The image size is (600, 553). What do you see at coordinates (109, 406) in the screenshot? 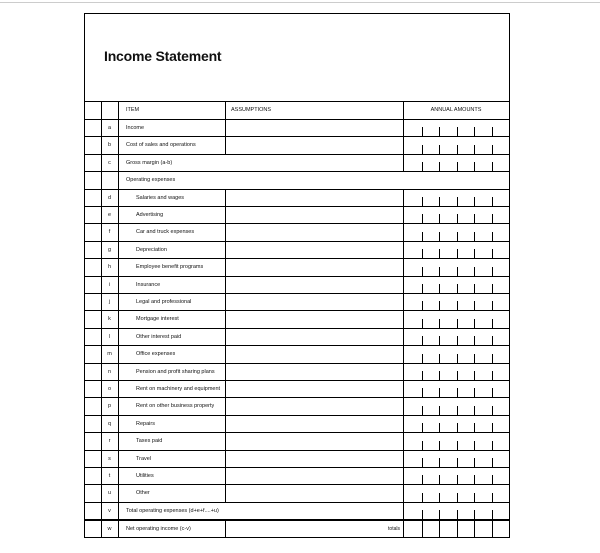
I see `row-letter: p` at bounding box center [109, 406].